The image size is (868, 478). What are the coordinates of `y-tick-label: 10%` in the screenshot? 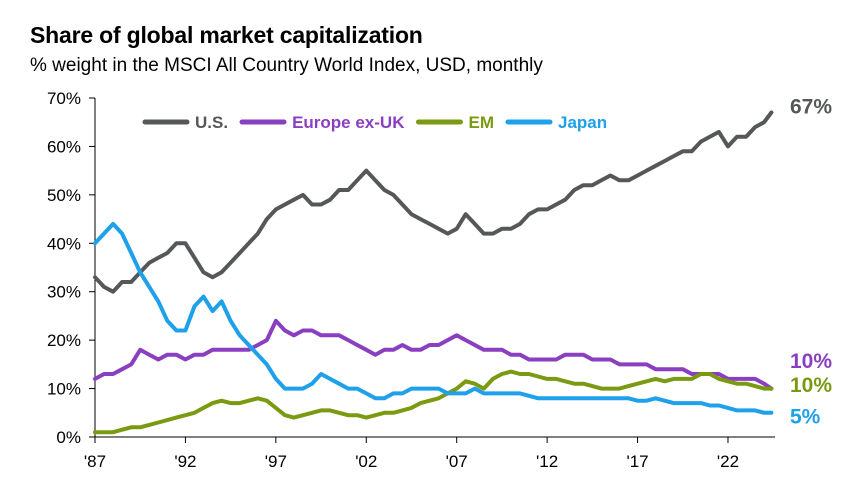 It's located at (64, 389).